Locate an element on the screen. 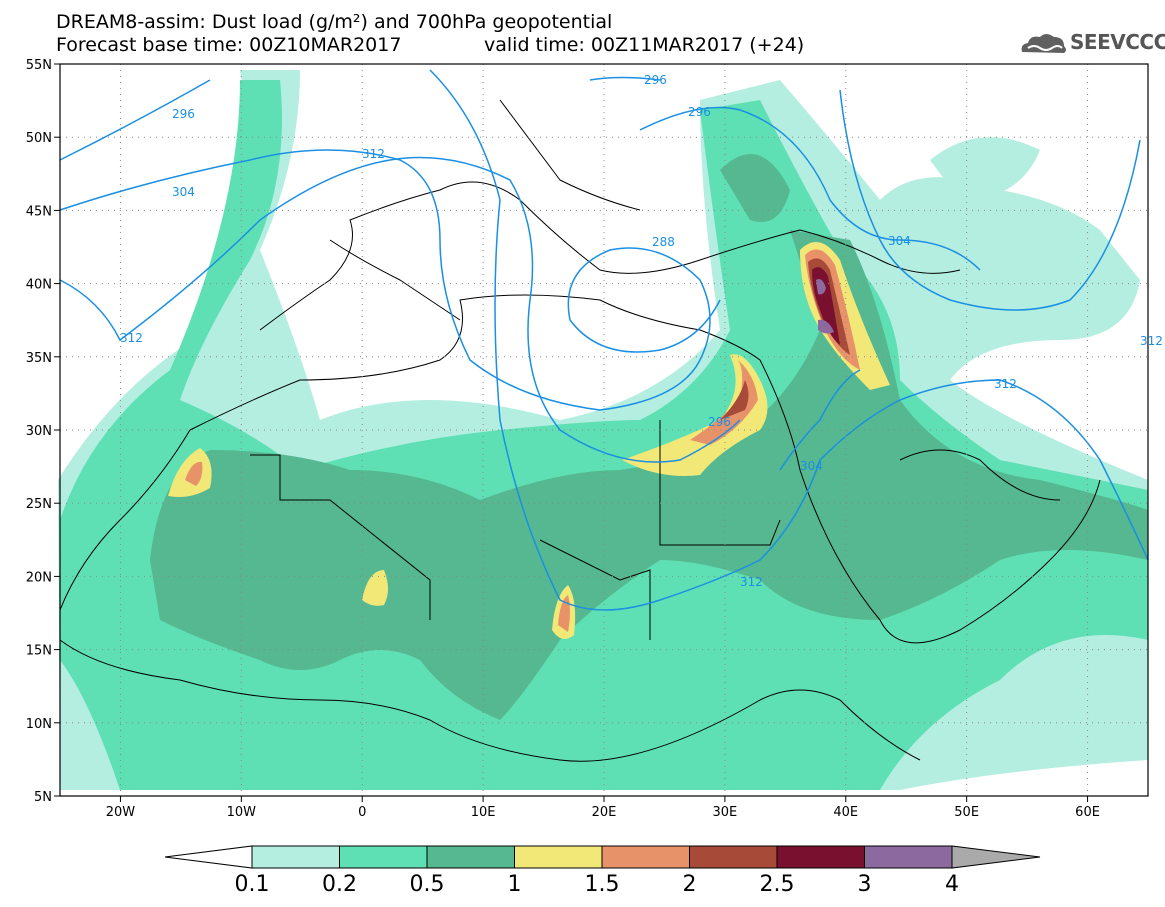  y-tick-label: 5N is located at coordinates (43, 797).